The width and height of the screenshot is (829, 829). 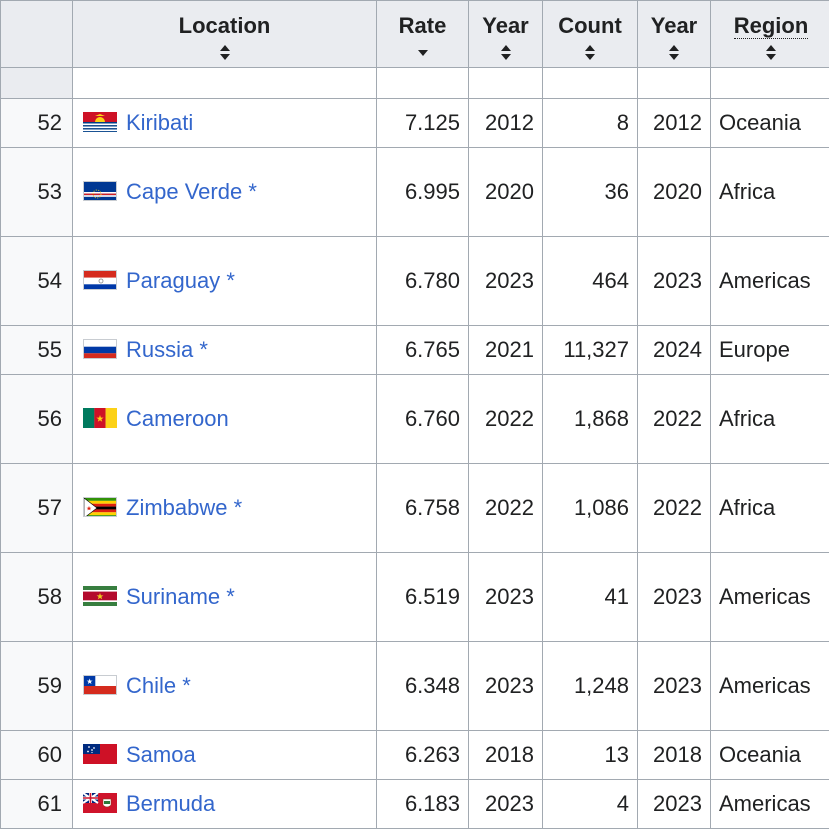 What do you see at coordinates (100, 754) in the screenshot?
I see `samoa-flag-icon` at bounding box center [100, 754].